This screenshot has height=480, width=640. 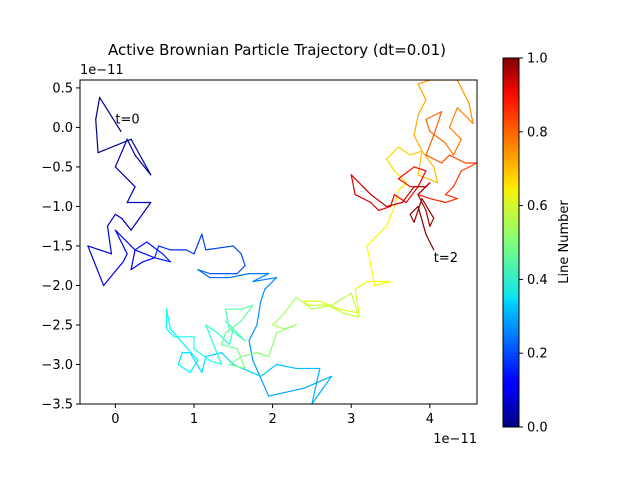 I want to click on colorbar, so click(x=511, y=242).